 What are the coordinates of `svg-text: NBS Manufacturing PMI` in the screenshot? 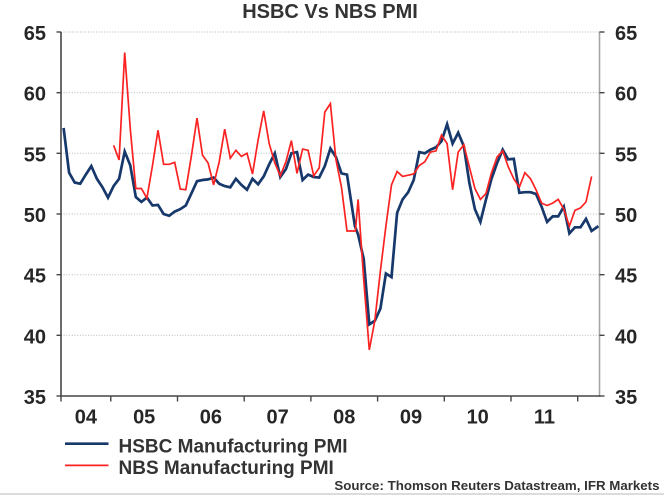 It's located at (226, 468).